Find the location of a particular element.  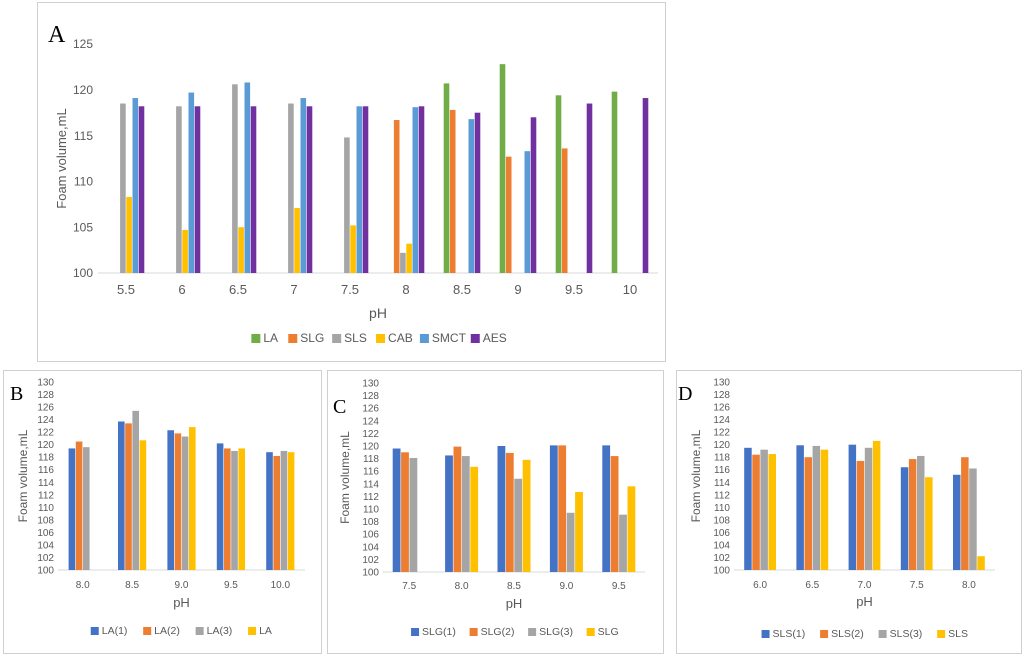

chart-c-x-label: pH is located at coordinates (514, 603).